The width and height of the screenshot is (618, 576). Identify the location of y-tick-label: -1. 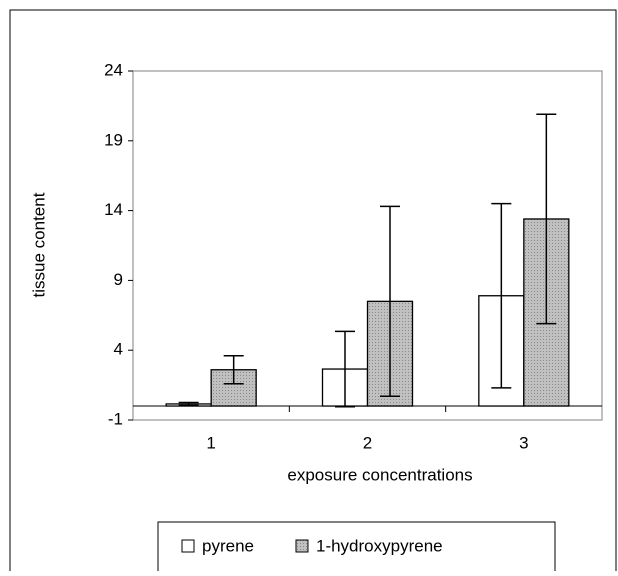
(115, 418).